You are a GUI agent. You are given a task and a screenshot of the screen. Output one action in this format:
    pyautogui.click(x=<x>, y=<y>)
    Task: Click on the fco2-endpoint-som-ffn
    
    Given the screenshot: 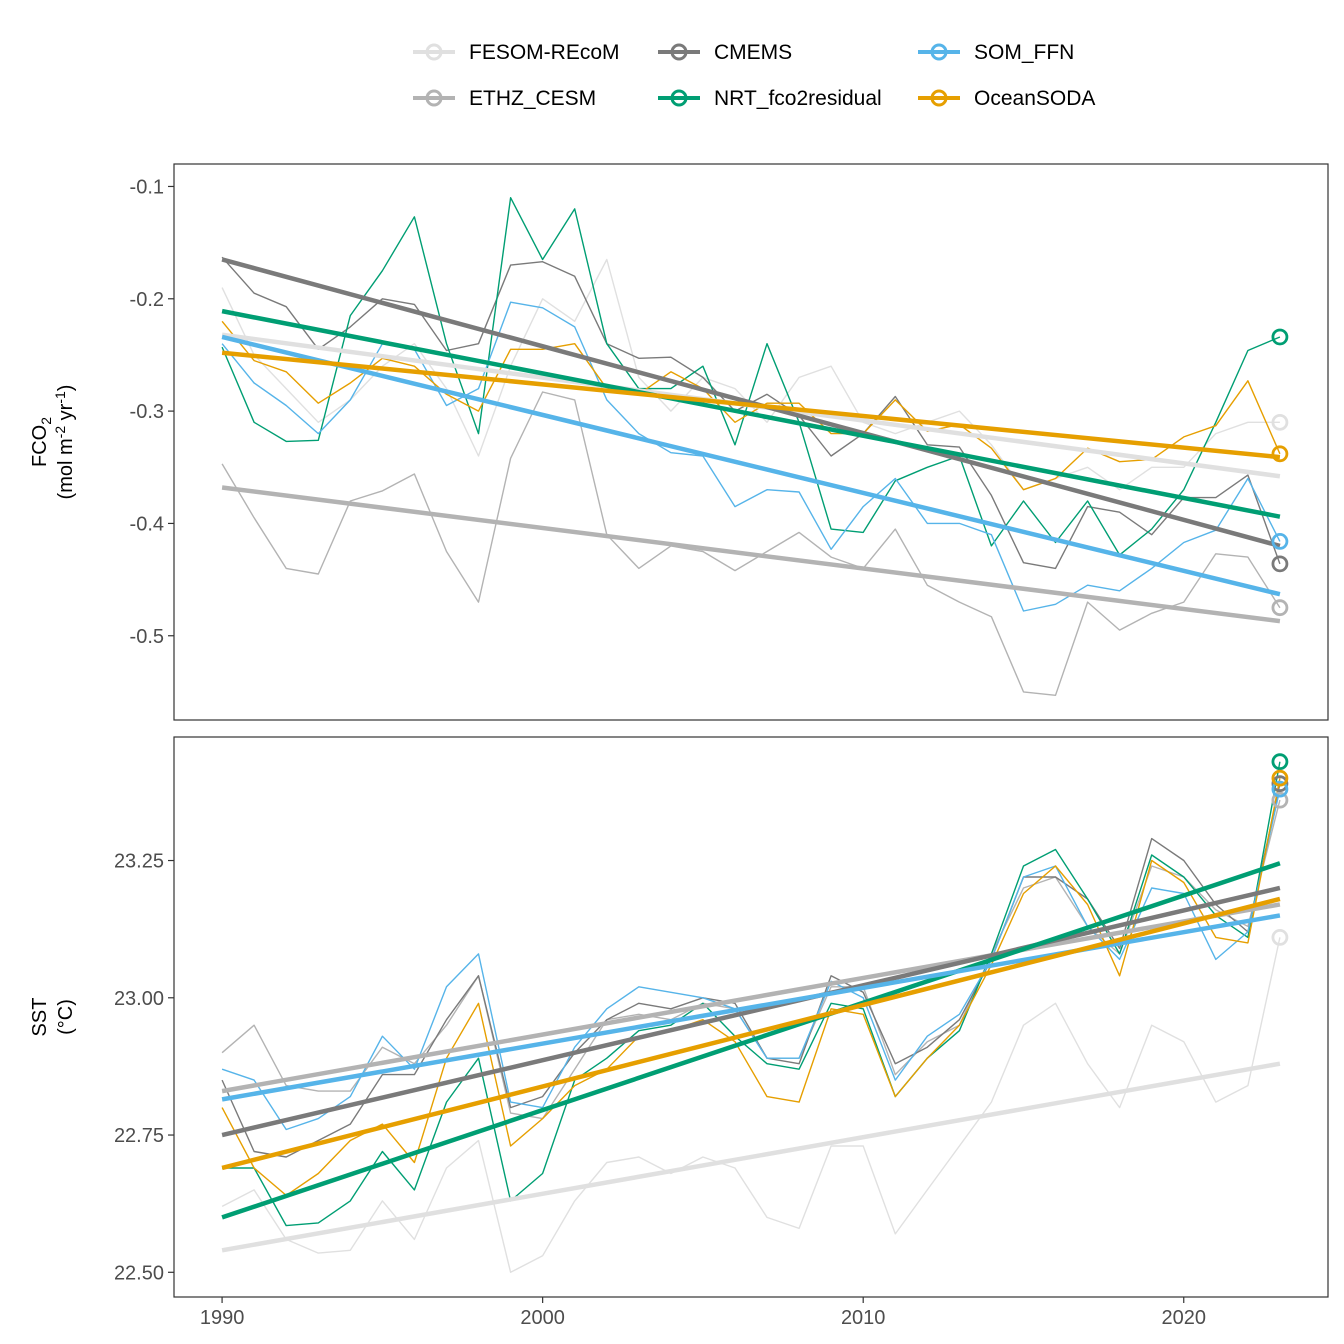 What is the action you would take?
    pyautogui.click(x=1280, y=541)
    